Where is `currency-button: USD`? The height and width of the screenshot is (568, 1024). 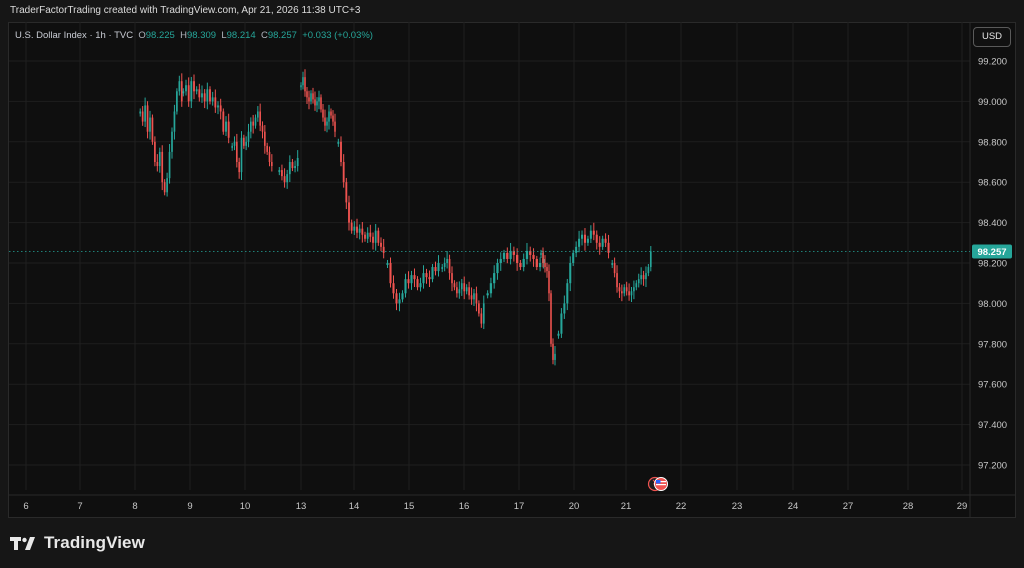 currency-button: USD is located at coordinates (992, 37).